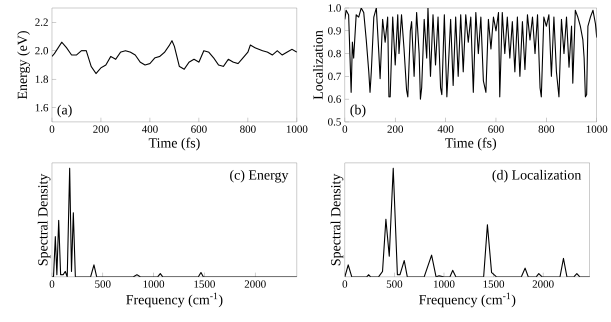 The height and width of the screenshot is (322, 611). I want to click on y-tick-label: 0.5, so click(334, 122).